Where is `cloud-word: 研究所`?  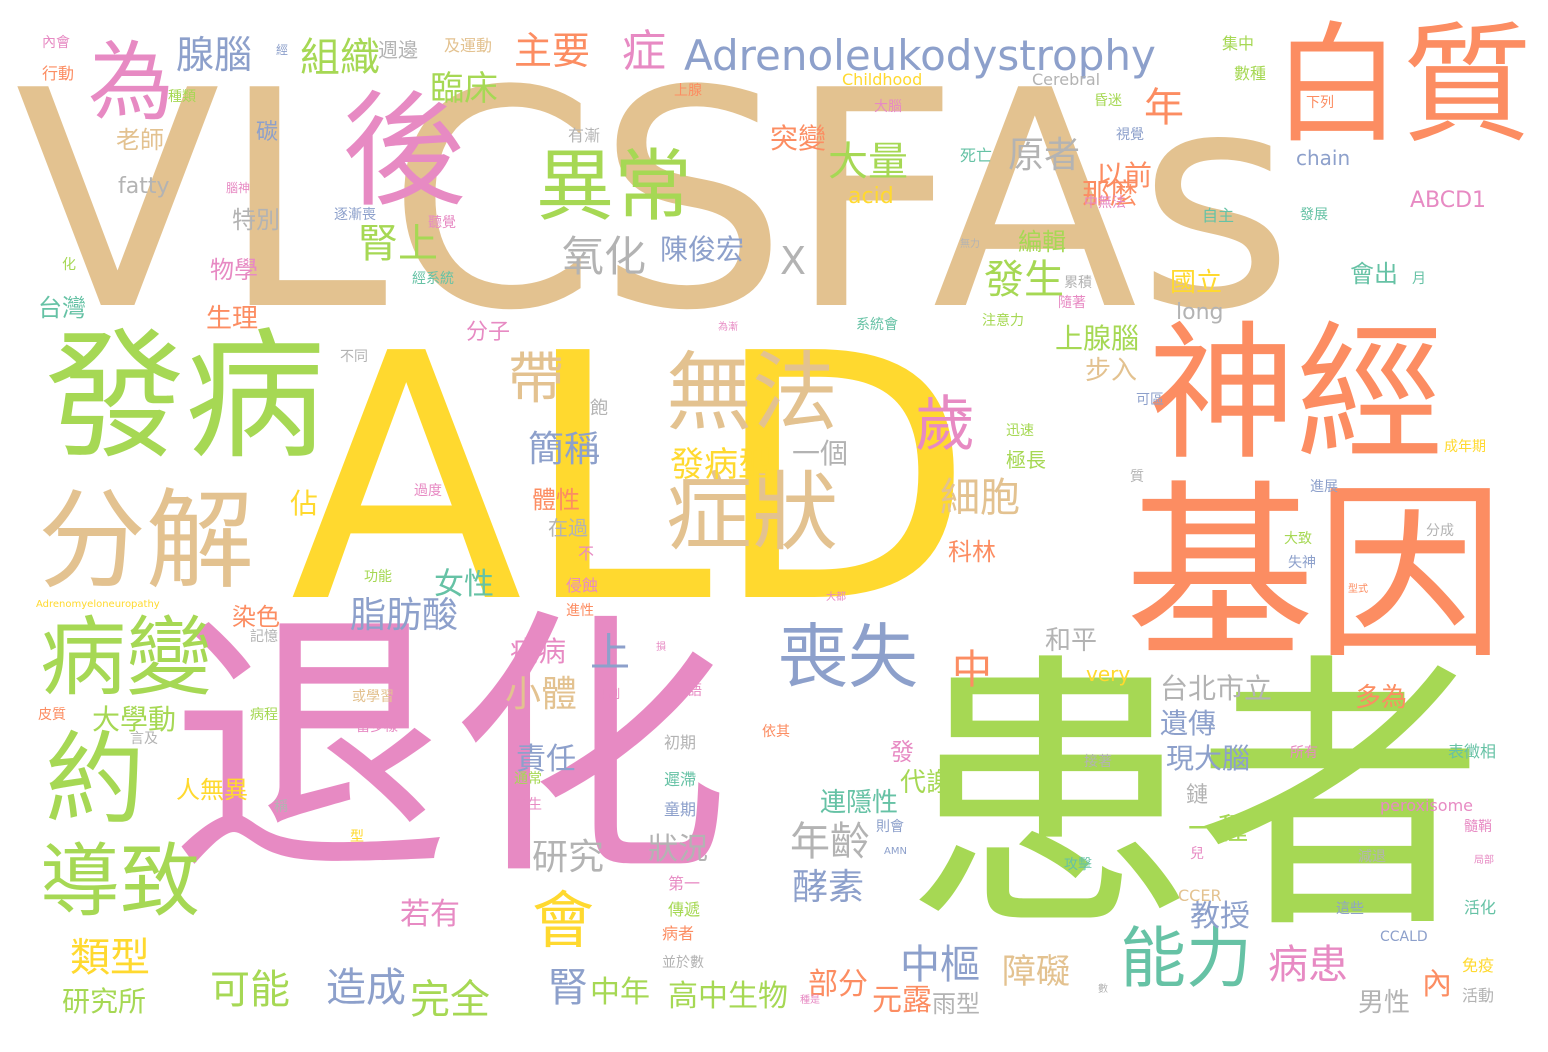
cloud-word: 研究所 is located at coordinates (104, 1001).